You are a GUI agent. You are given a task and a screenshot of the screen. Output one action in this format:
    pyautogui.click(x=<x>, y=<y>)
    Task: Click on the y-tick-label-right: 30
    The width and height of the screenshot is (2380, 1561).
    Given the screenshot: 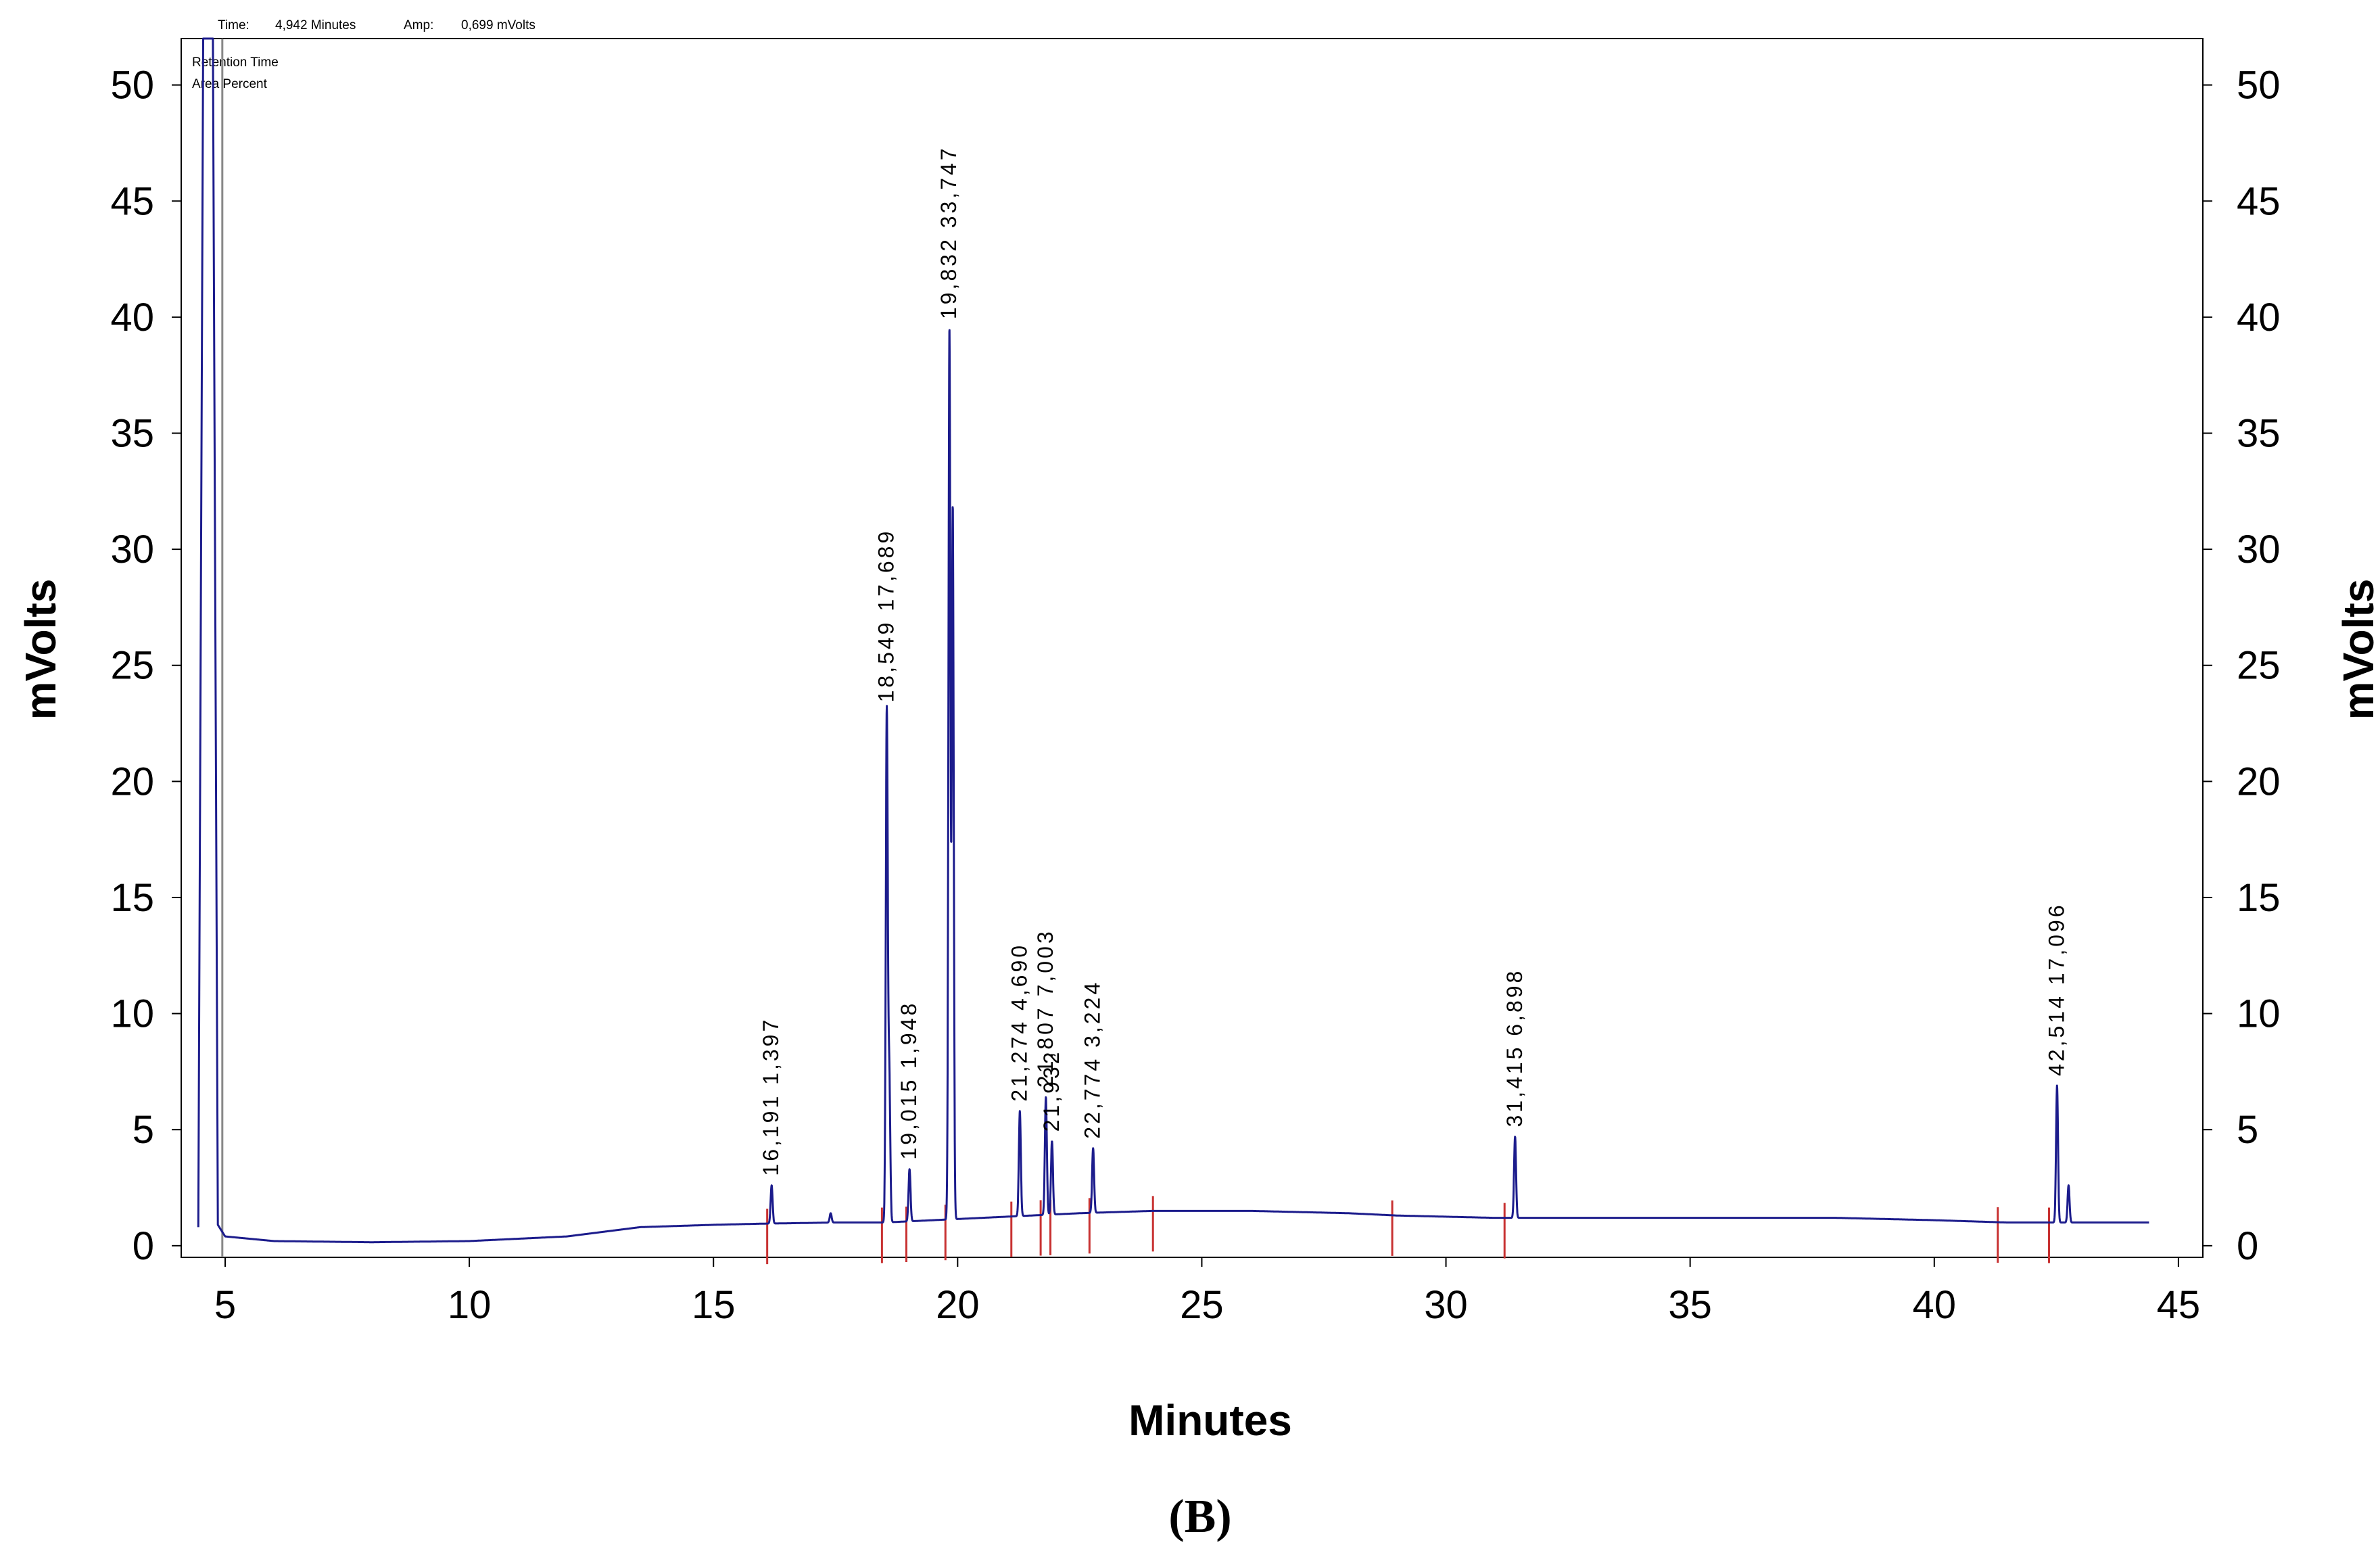 What is the action you would take?
    pyautogui.click(x=2259, y=550)
    